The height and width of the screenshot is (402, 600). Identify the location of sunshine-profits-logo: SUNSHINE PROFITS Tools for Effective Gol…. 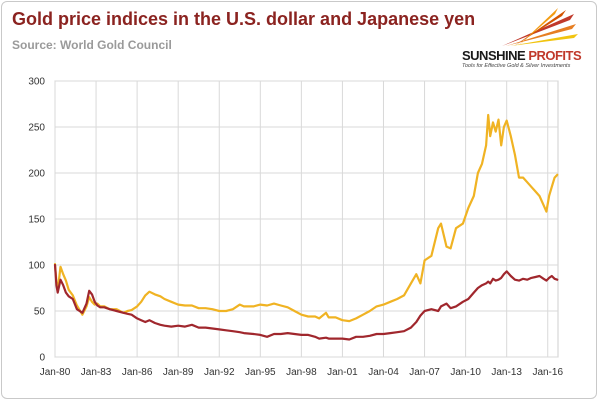
(526, 38).